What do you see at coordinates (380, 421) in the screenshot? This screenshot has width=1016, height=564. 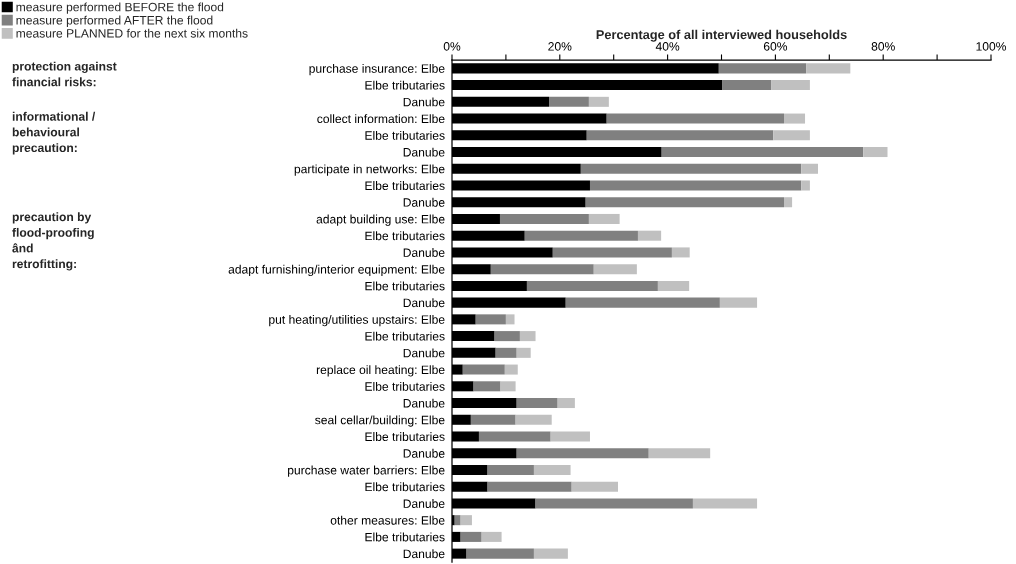 I see `y-tick-label: seal cellar/building: Elbe` at bounding box center [380, 421].